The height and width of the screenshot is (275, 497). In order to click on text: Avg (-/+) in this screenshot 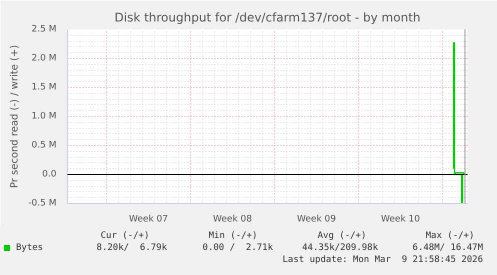, I will do `click(342, 236)`.